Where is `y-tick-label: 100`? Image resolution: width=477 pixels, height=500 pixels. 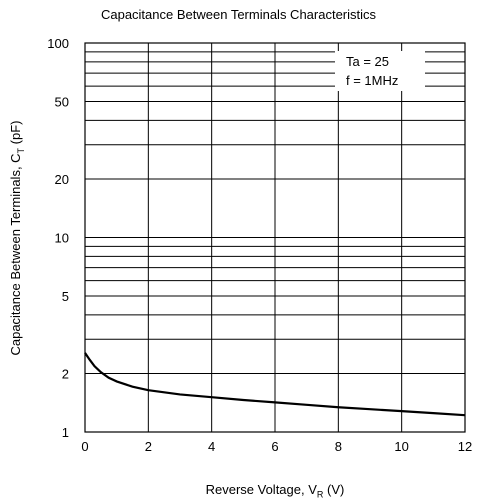 y-tick-label: 100 is located at coordinates (58, 43).